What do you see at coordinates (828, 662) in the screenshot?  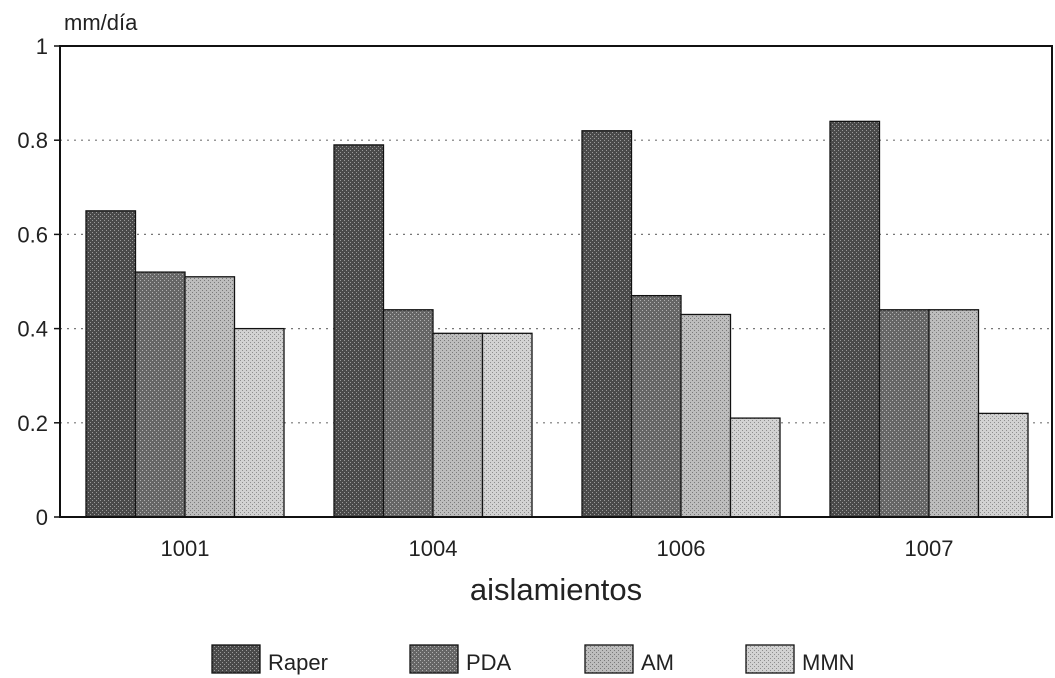 I see `legend-label: MMN` at bounding box center [828, 662].